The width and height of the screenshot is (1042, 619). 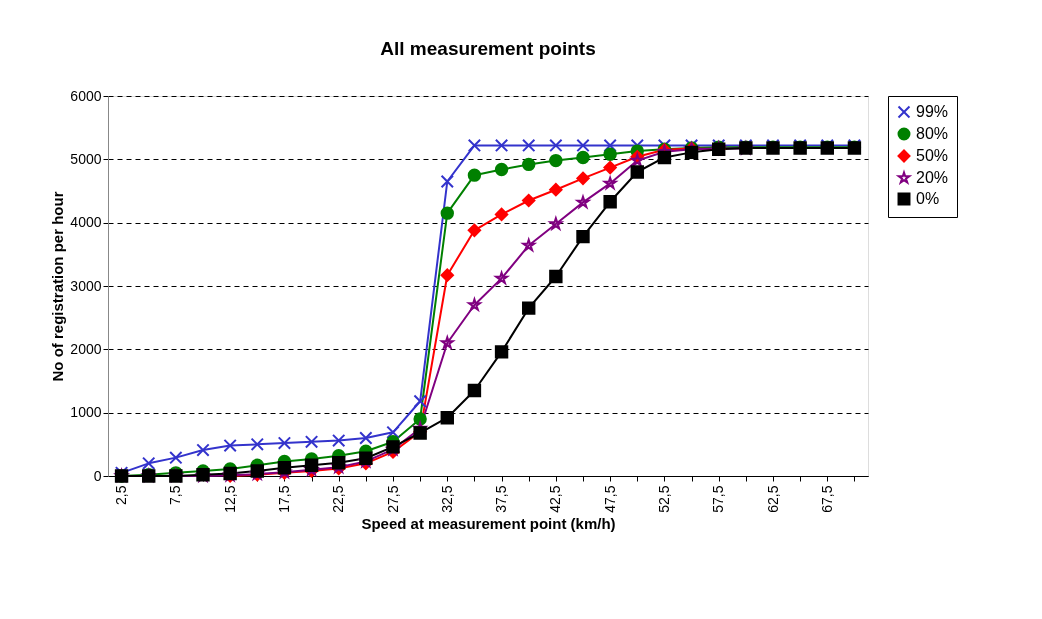 What do you see at coordinates (86, 222) in the screenshot?
I see `y-tick-label: 4000` at bounding box center [86, 222].